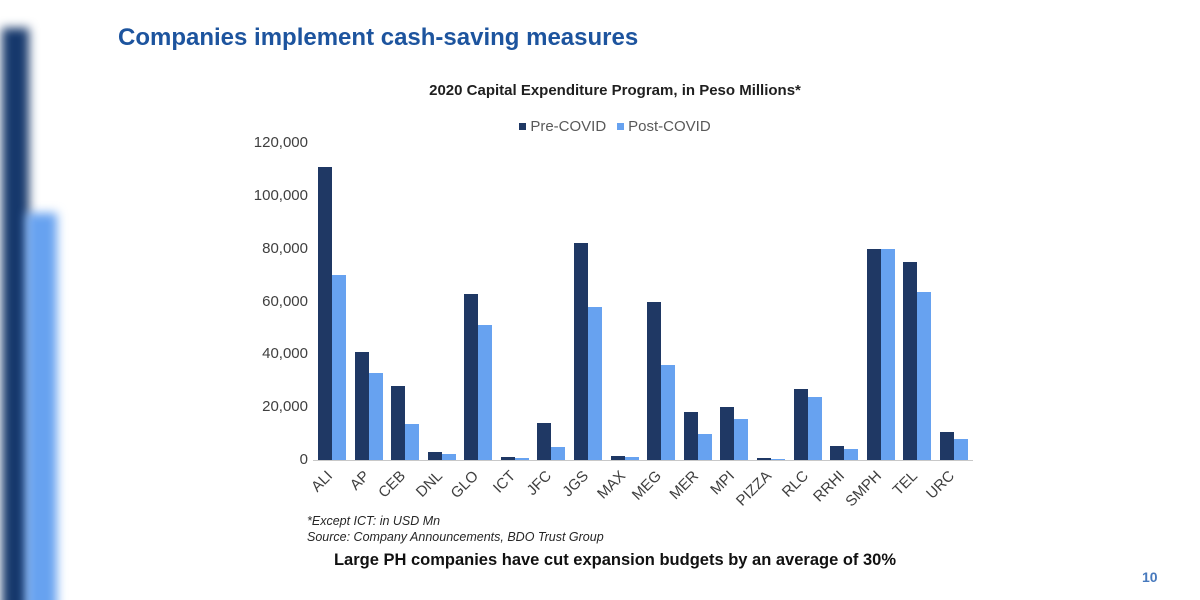  What do you see at coordinates (946, 446) in the screenshot?
I see `bar-pre-covid-URC` at bounding box center [946, 446].